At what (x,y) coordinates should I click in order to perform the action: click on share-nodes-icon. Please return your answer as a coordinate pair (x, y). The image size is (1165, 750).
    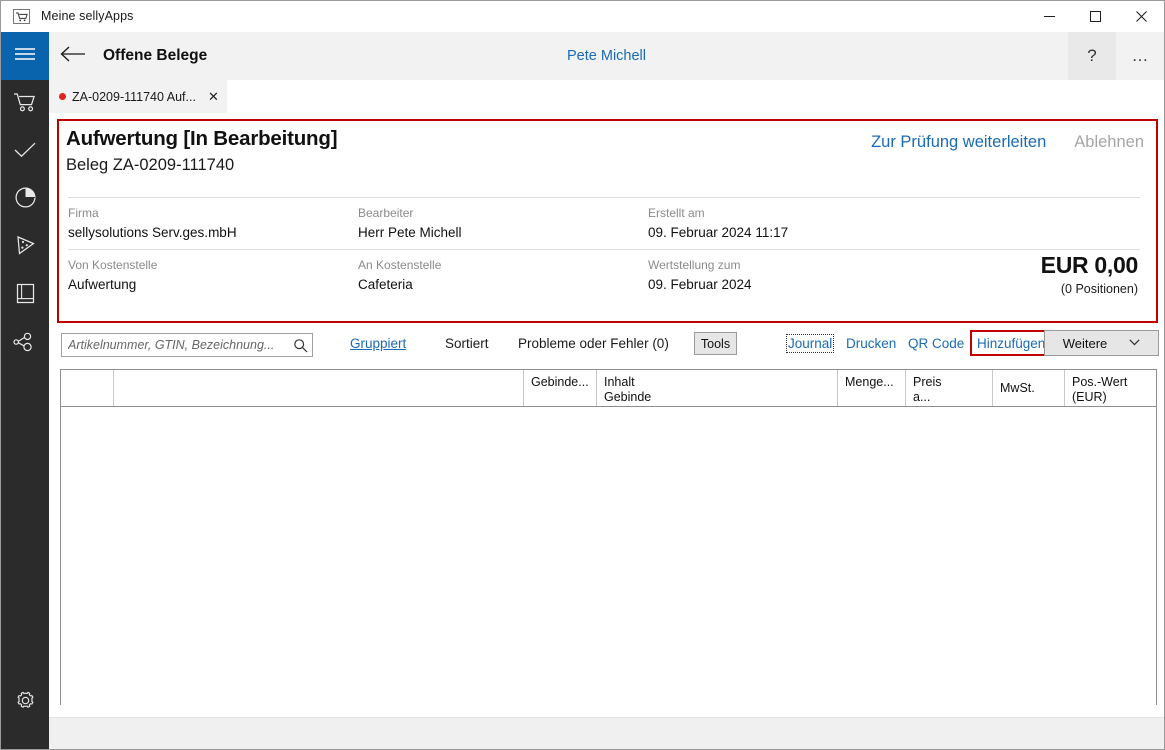
    Looking at the image, I should click on (25, 344).